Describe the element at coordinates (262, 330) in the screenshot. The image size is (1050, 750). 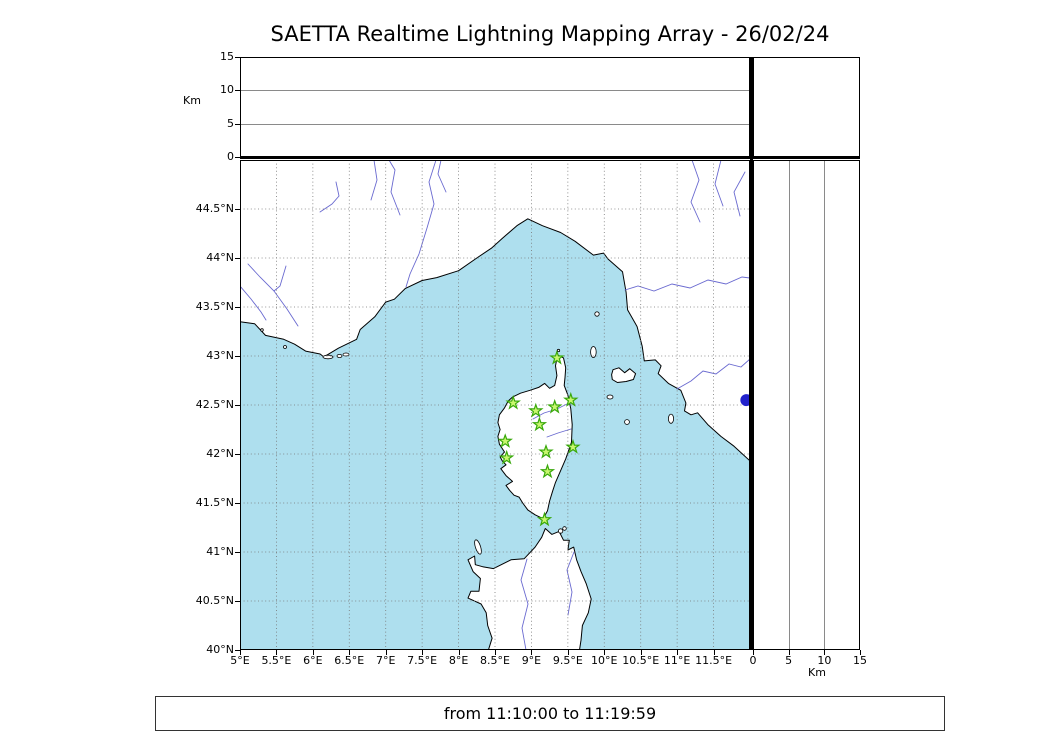
I see `frioul-island` at that location.